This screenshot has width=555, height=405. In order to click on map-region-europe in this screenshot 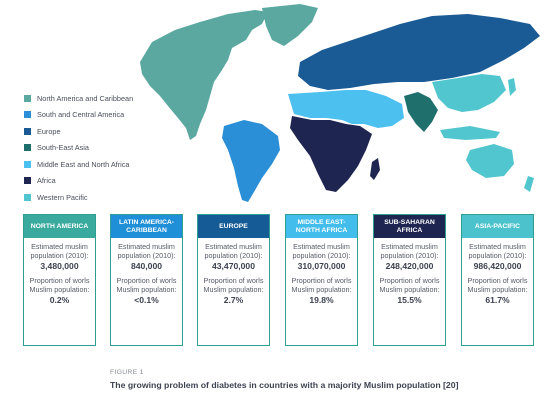, I will do `click(419, 52)`.